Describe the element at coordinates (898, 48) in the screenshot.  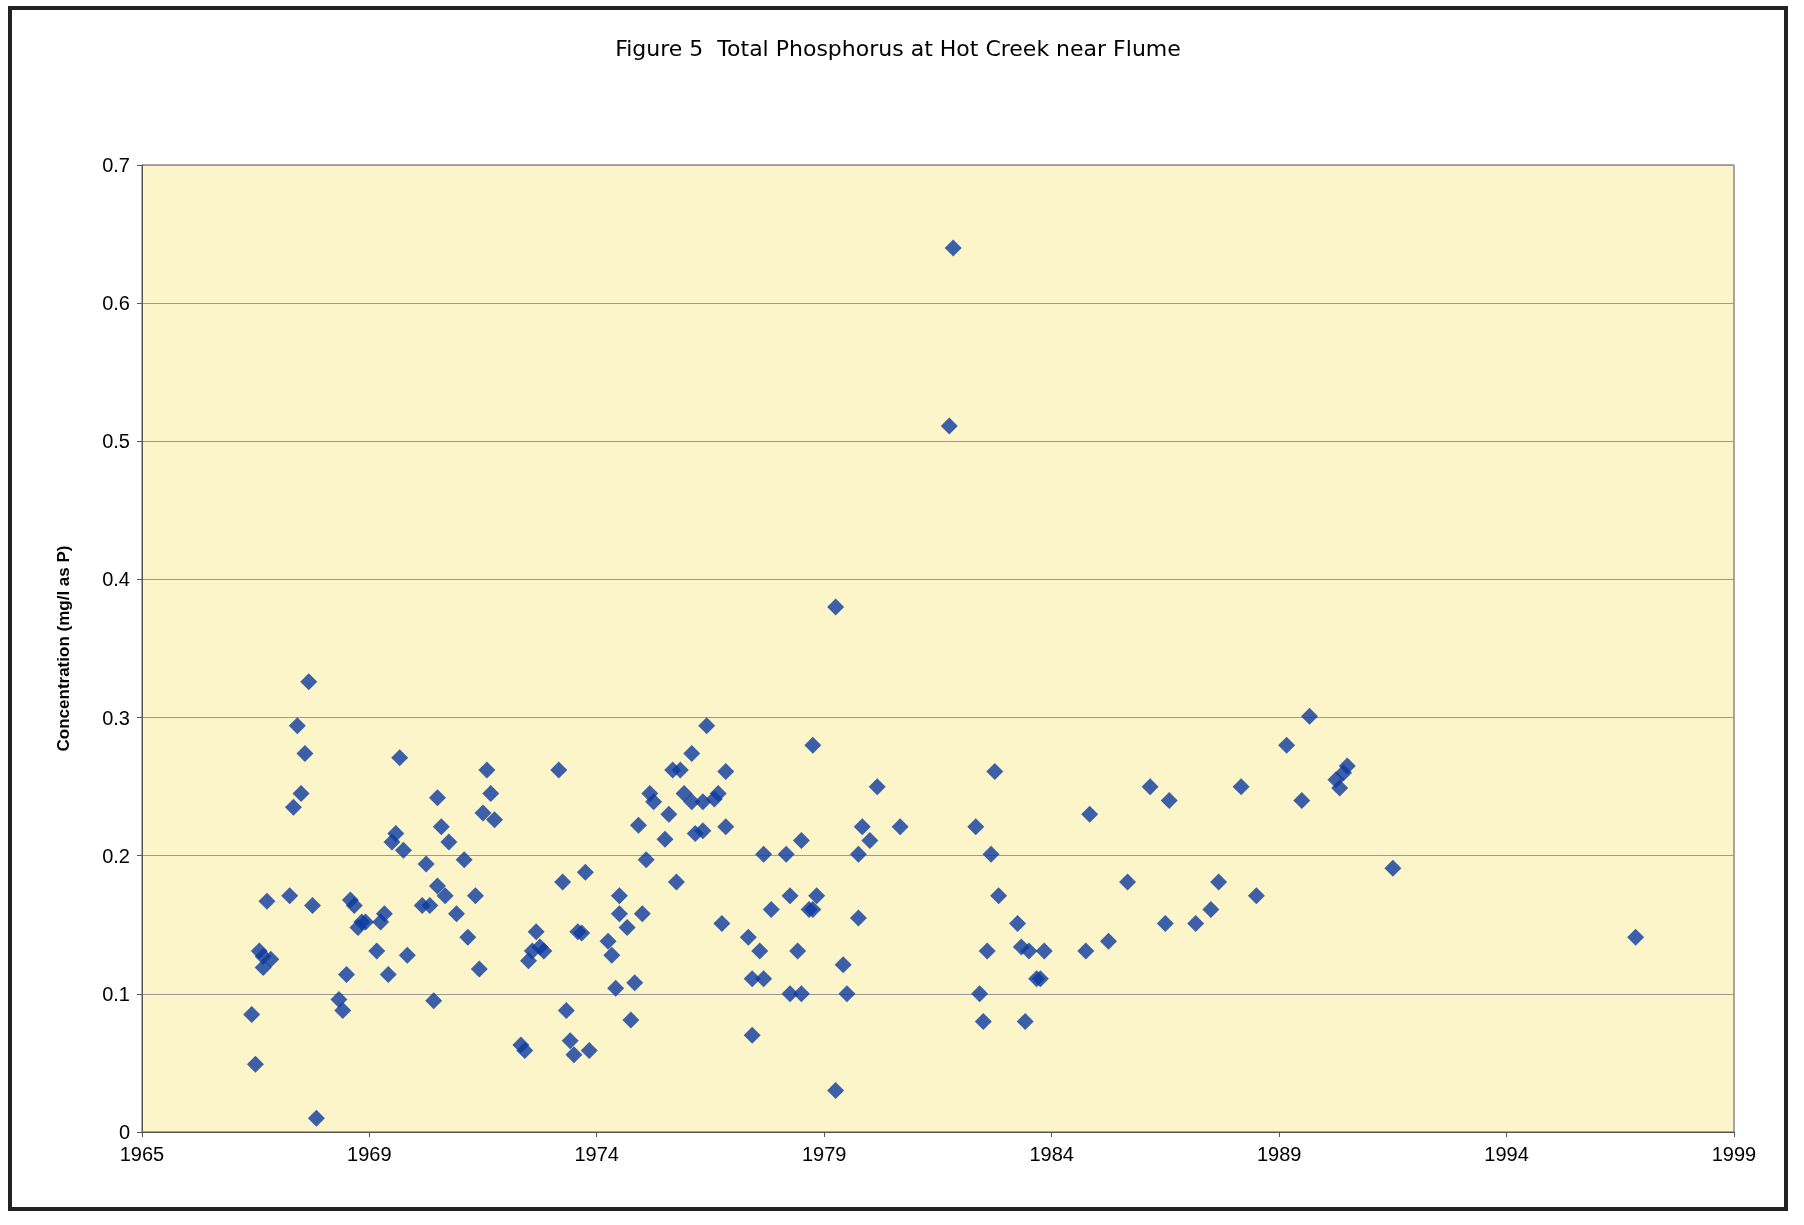
I see `chart-title: Figure 5 Total Phosphorus at Hot Creek near Flume` at that location.